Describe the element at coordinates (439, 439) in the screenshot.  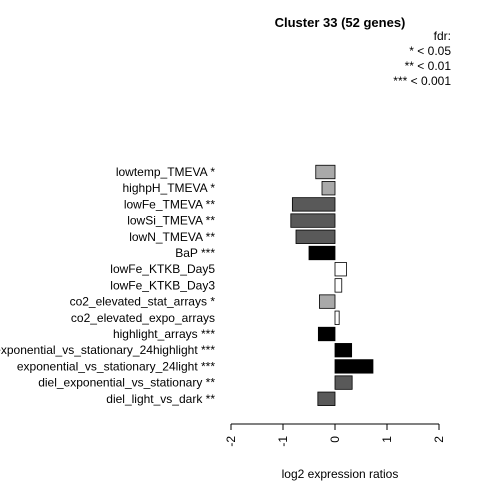
I see `x-tick-label-5: 2` at that location.